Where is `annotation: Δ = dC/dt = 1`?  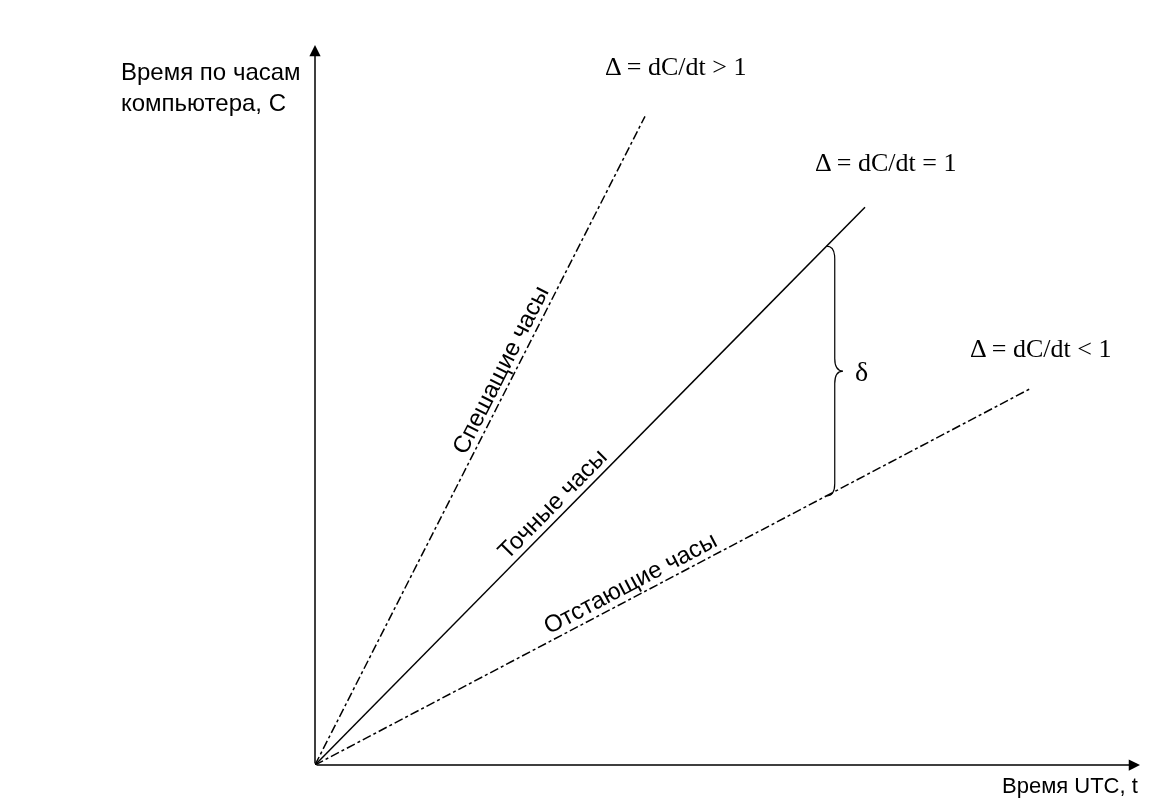
annotation: Δ = dC/dt = 1 is located at coordinates (886, 162).